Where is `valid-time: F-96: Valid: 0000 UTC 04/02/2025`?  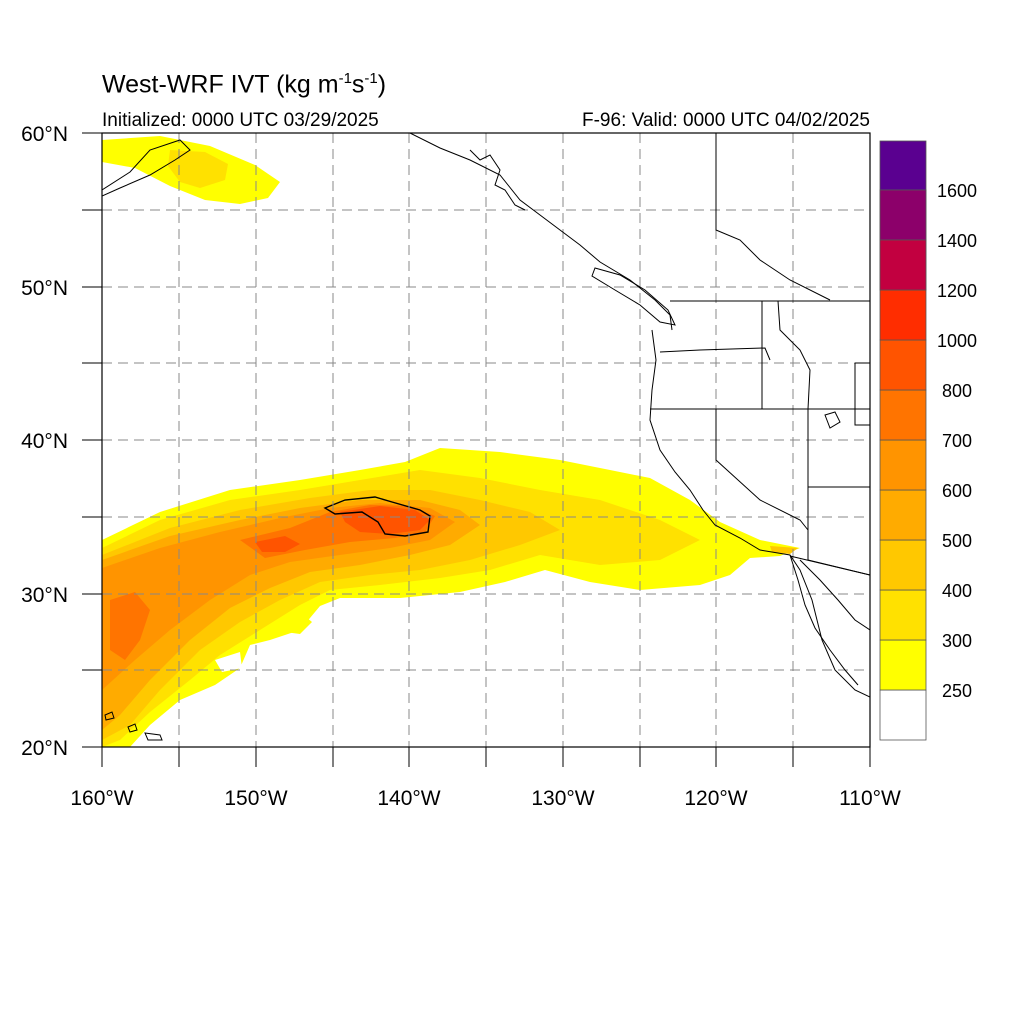 valid-time: F-96: Valid: 0000 UTC 04/02/2025 is located at coordinates (726, 120).